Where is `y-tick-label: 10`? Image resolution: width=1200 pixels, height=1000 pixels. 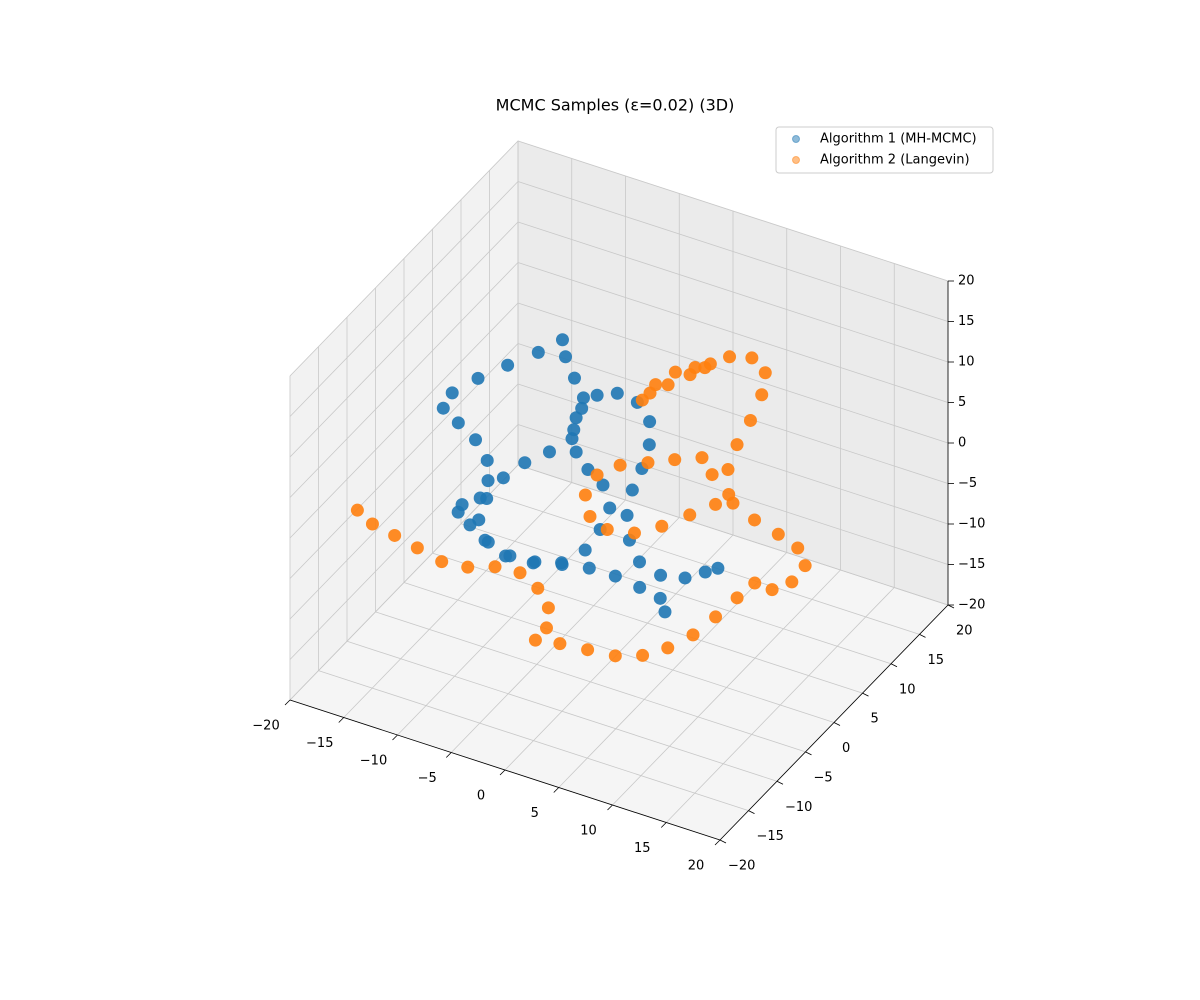 y-tick-label: 10 is located at coordinates (907, 689).